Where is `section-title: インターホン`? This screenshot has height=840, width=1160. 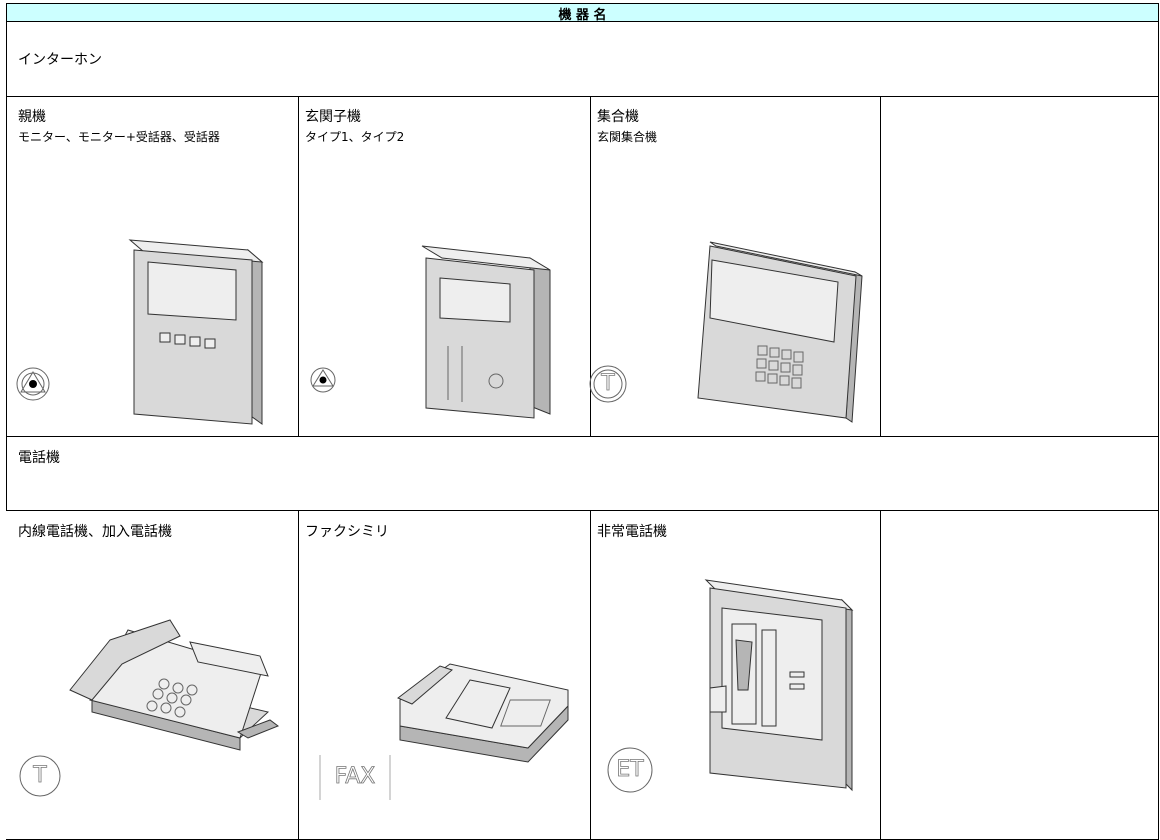
section-title: インターホン is located at coordinates (60, 60).